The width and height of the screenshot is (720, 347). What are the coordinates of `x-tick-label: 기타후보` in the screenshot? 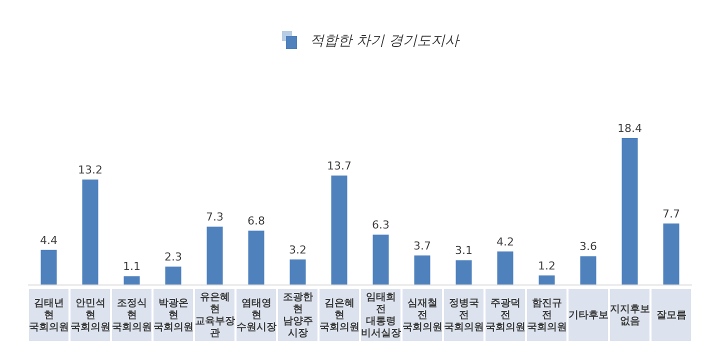 It's located at (588, 315).